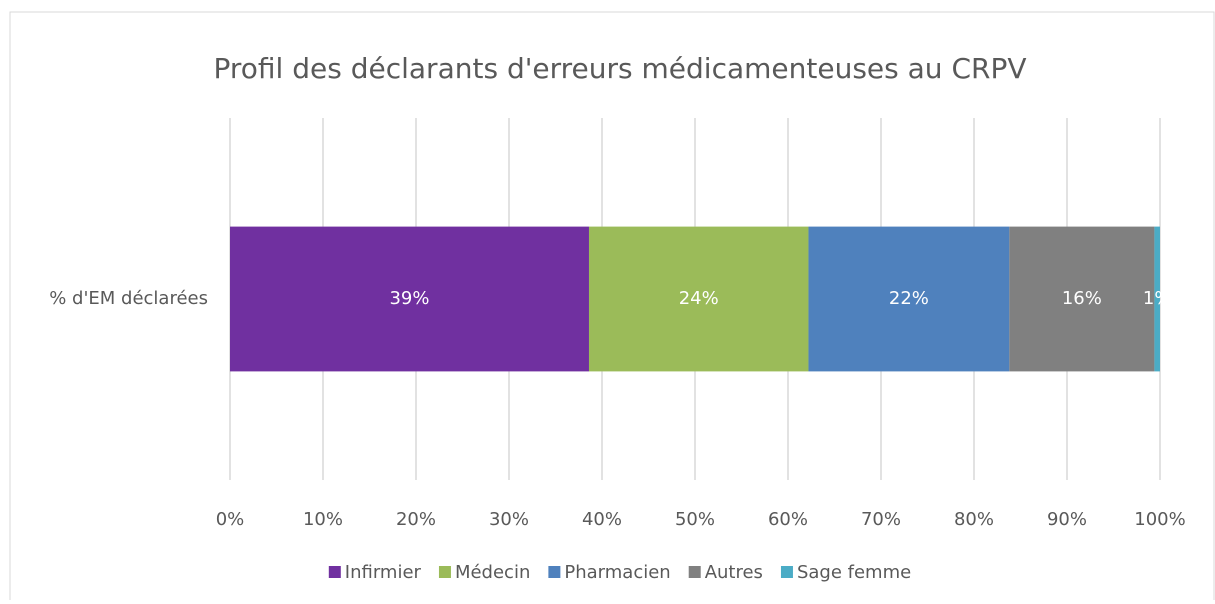  Describe the element at coordinates (492, 572) in the screenshot. I see `legend-label: Médecin` at that location.